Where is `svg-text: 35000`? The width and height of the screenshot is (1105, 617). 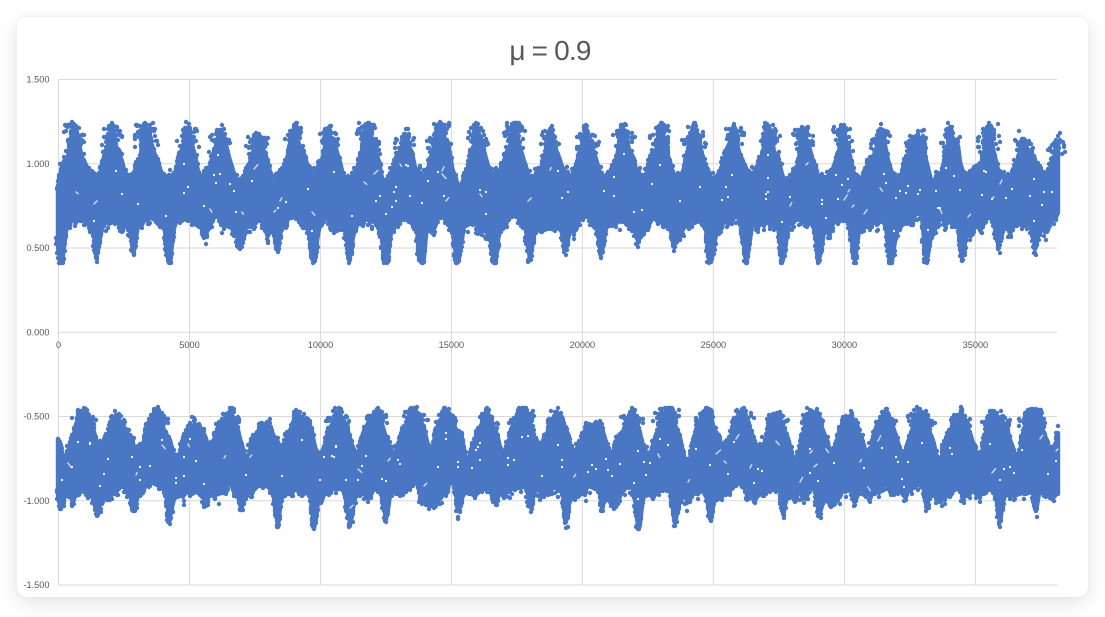 svg-text: 35000 is located at coordinates (976, 345).